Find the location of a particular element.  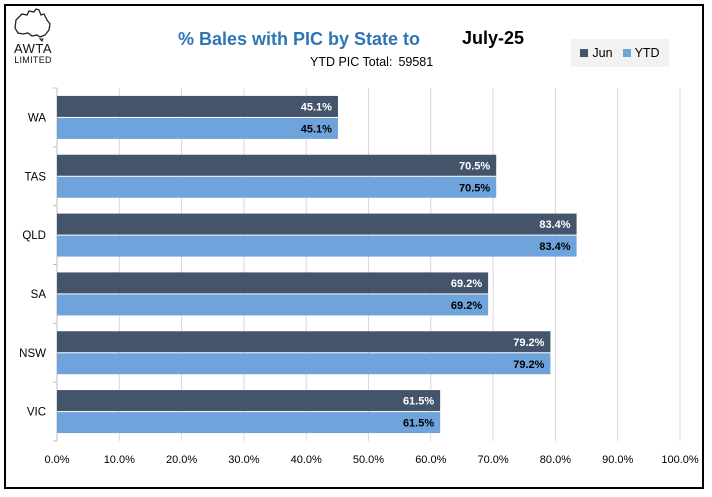

legend-item-ytd: YTD is located at coordinates (641, 53).